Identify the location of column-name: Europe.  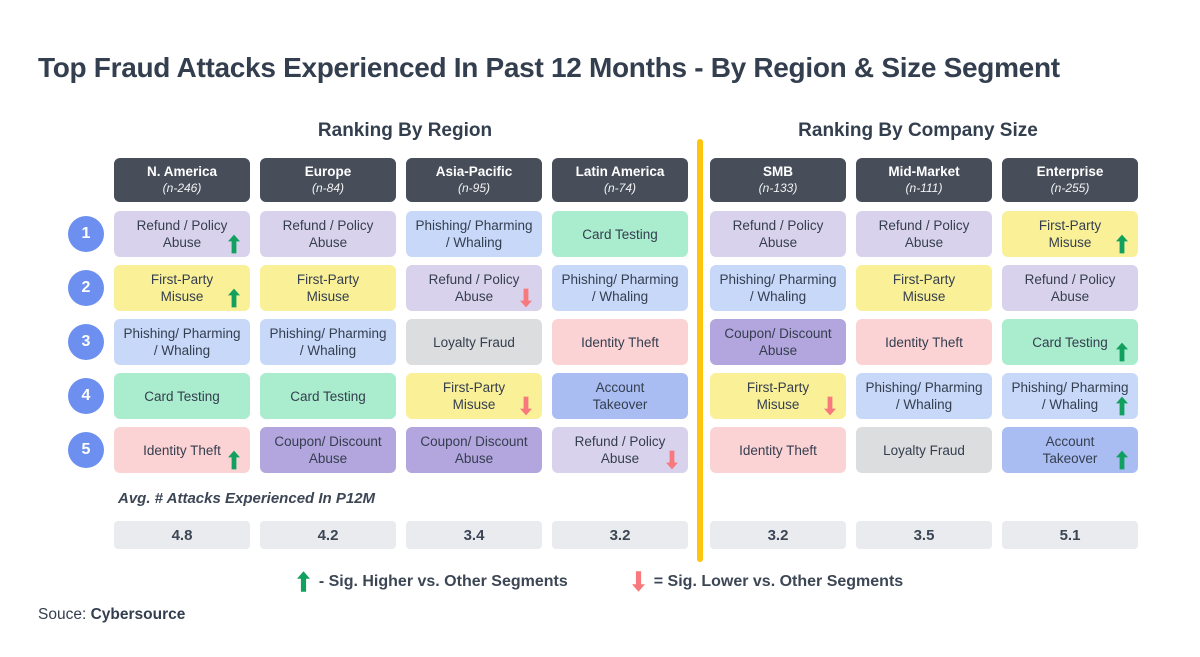
(328, 172).